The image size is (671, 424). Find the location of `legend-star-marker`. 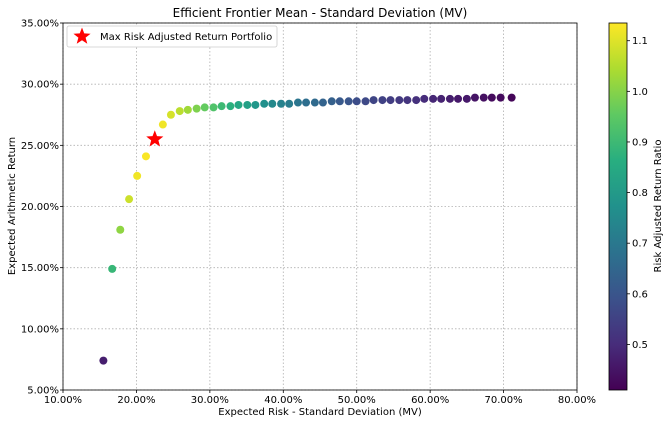

legend-star-marker is located at coordinates (82, 35).